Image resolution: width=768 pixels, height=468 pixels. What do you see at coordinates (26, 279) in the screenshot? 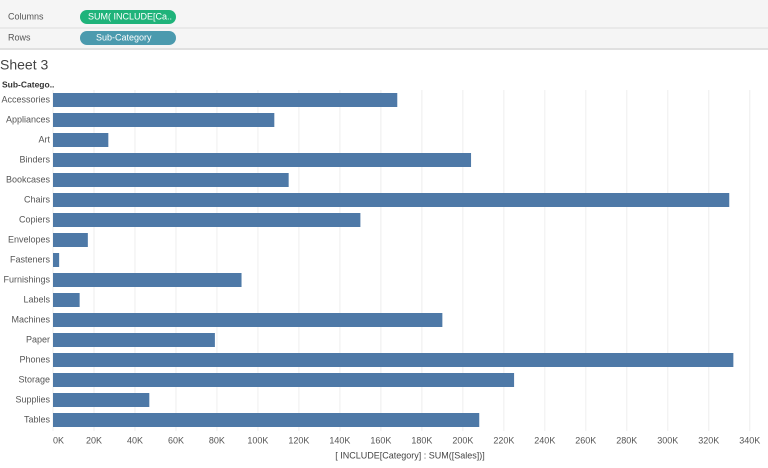
I see `y-tick-label: Furnishings` at bounding box center [26, 279].